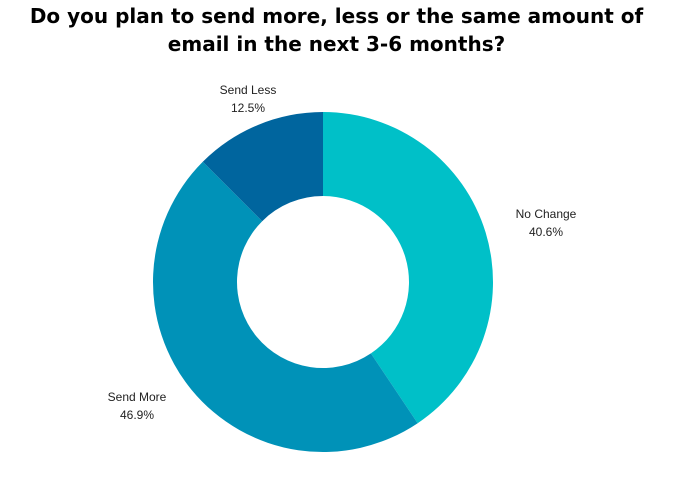 The width and height of the screenshot is (673, 486). What do you see at coordinates (336, 44) in the screenshot?
I see `chart-title-line-2: email in the next 3-6 months?` at bounding box center [336, 44].